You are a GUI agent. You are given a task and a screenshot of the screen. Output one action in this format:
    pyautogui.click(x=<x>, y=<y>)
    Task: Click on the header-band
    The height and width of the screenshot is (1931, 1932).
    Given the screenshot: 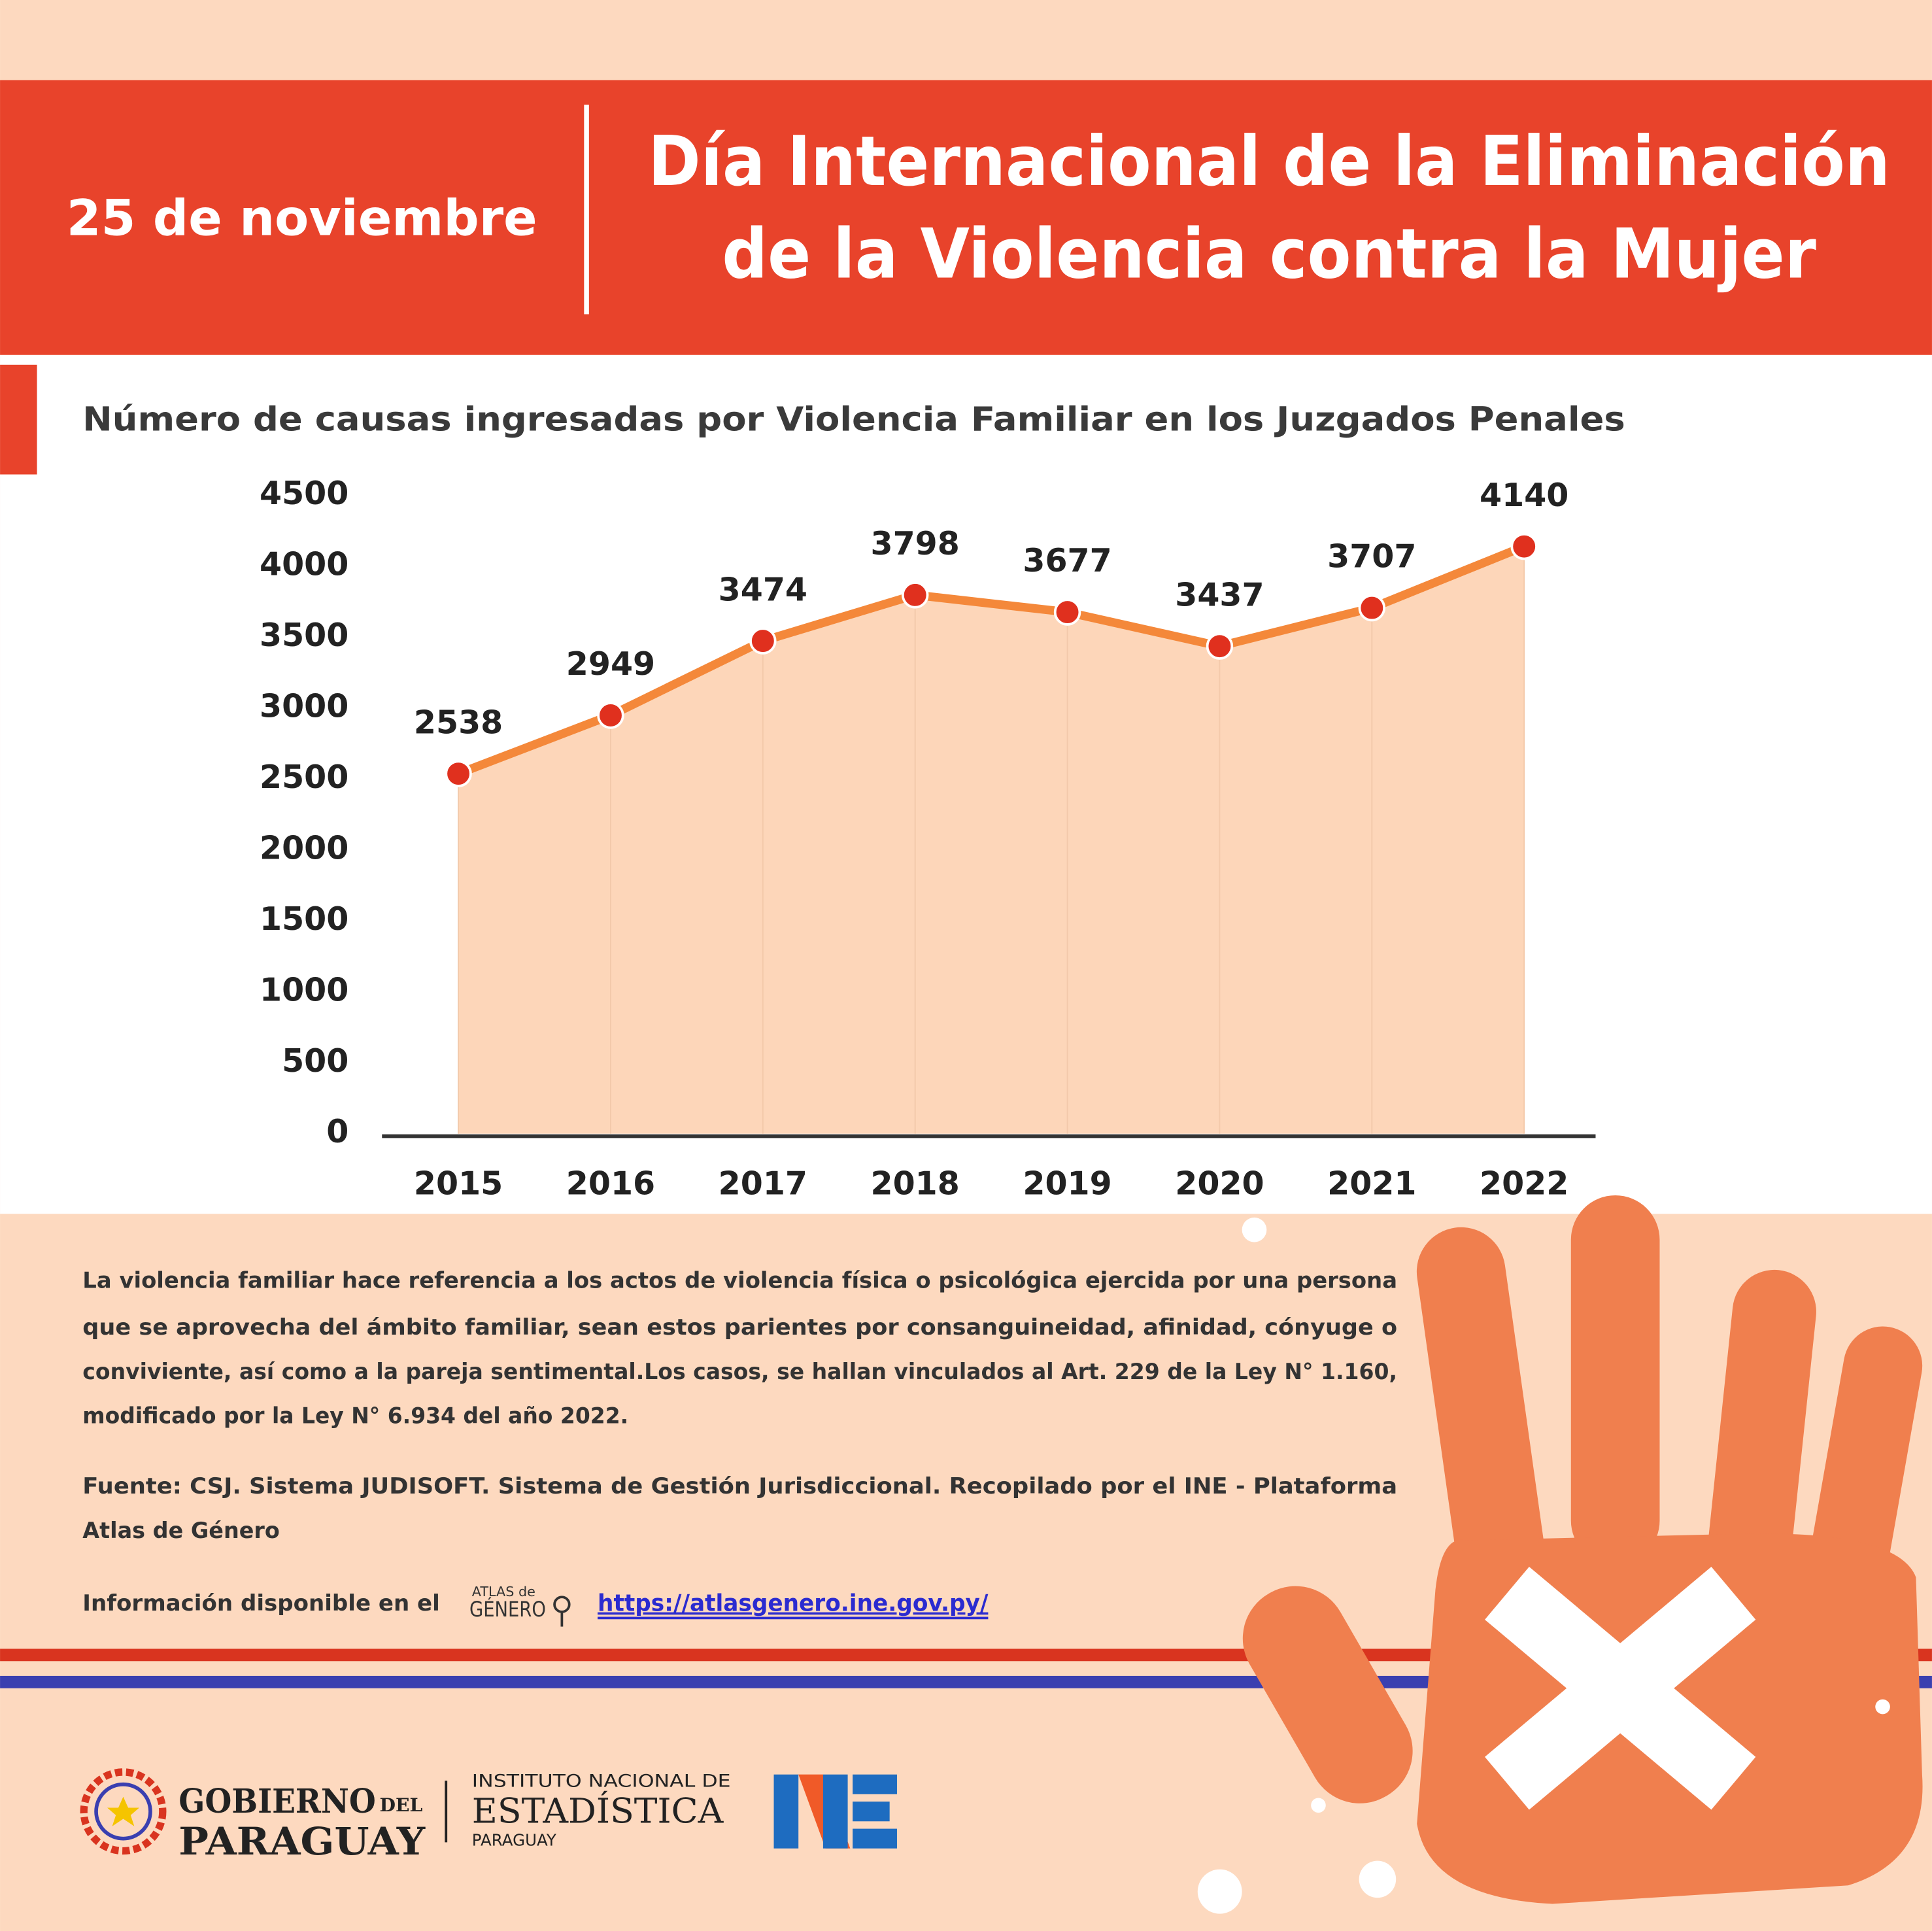 What is the action you would take?
    pyautogui.click(x=966, y=218)
    